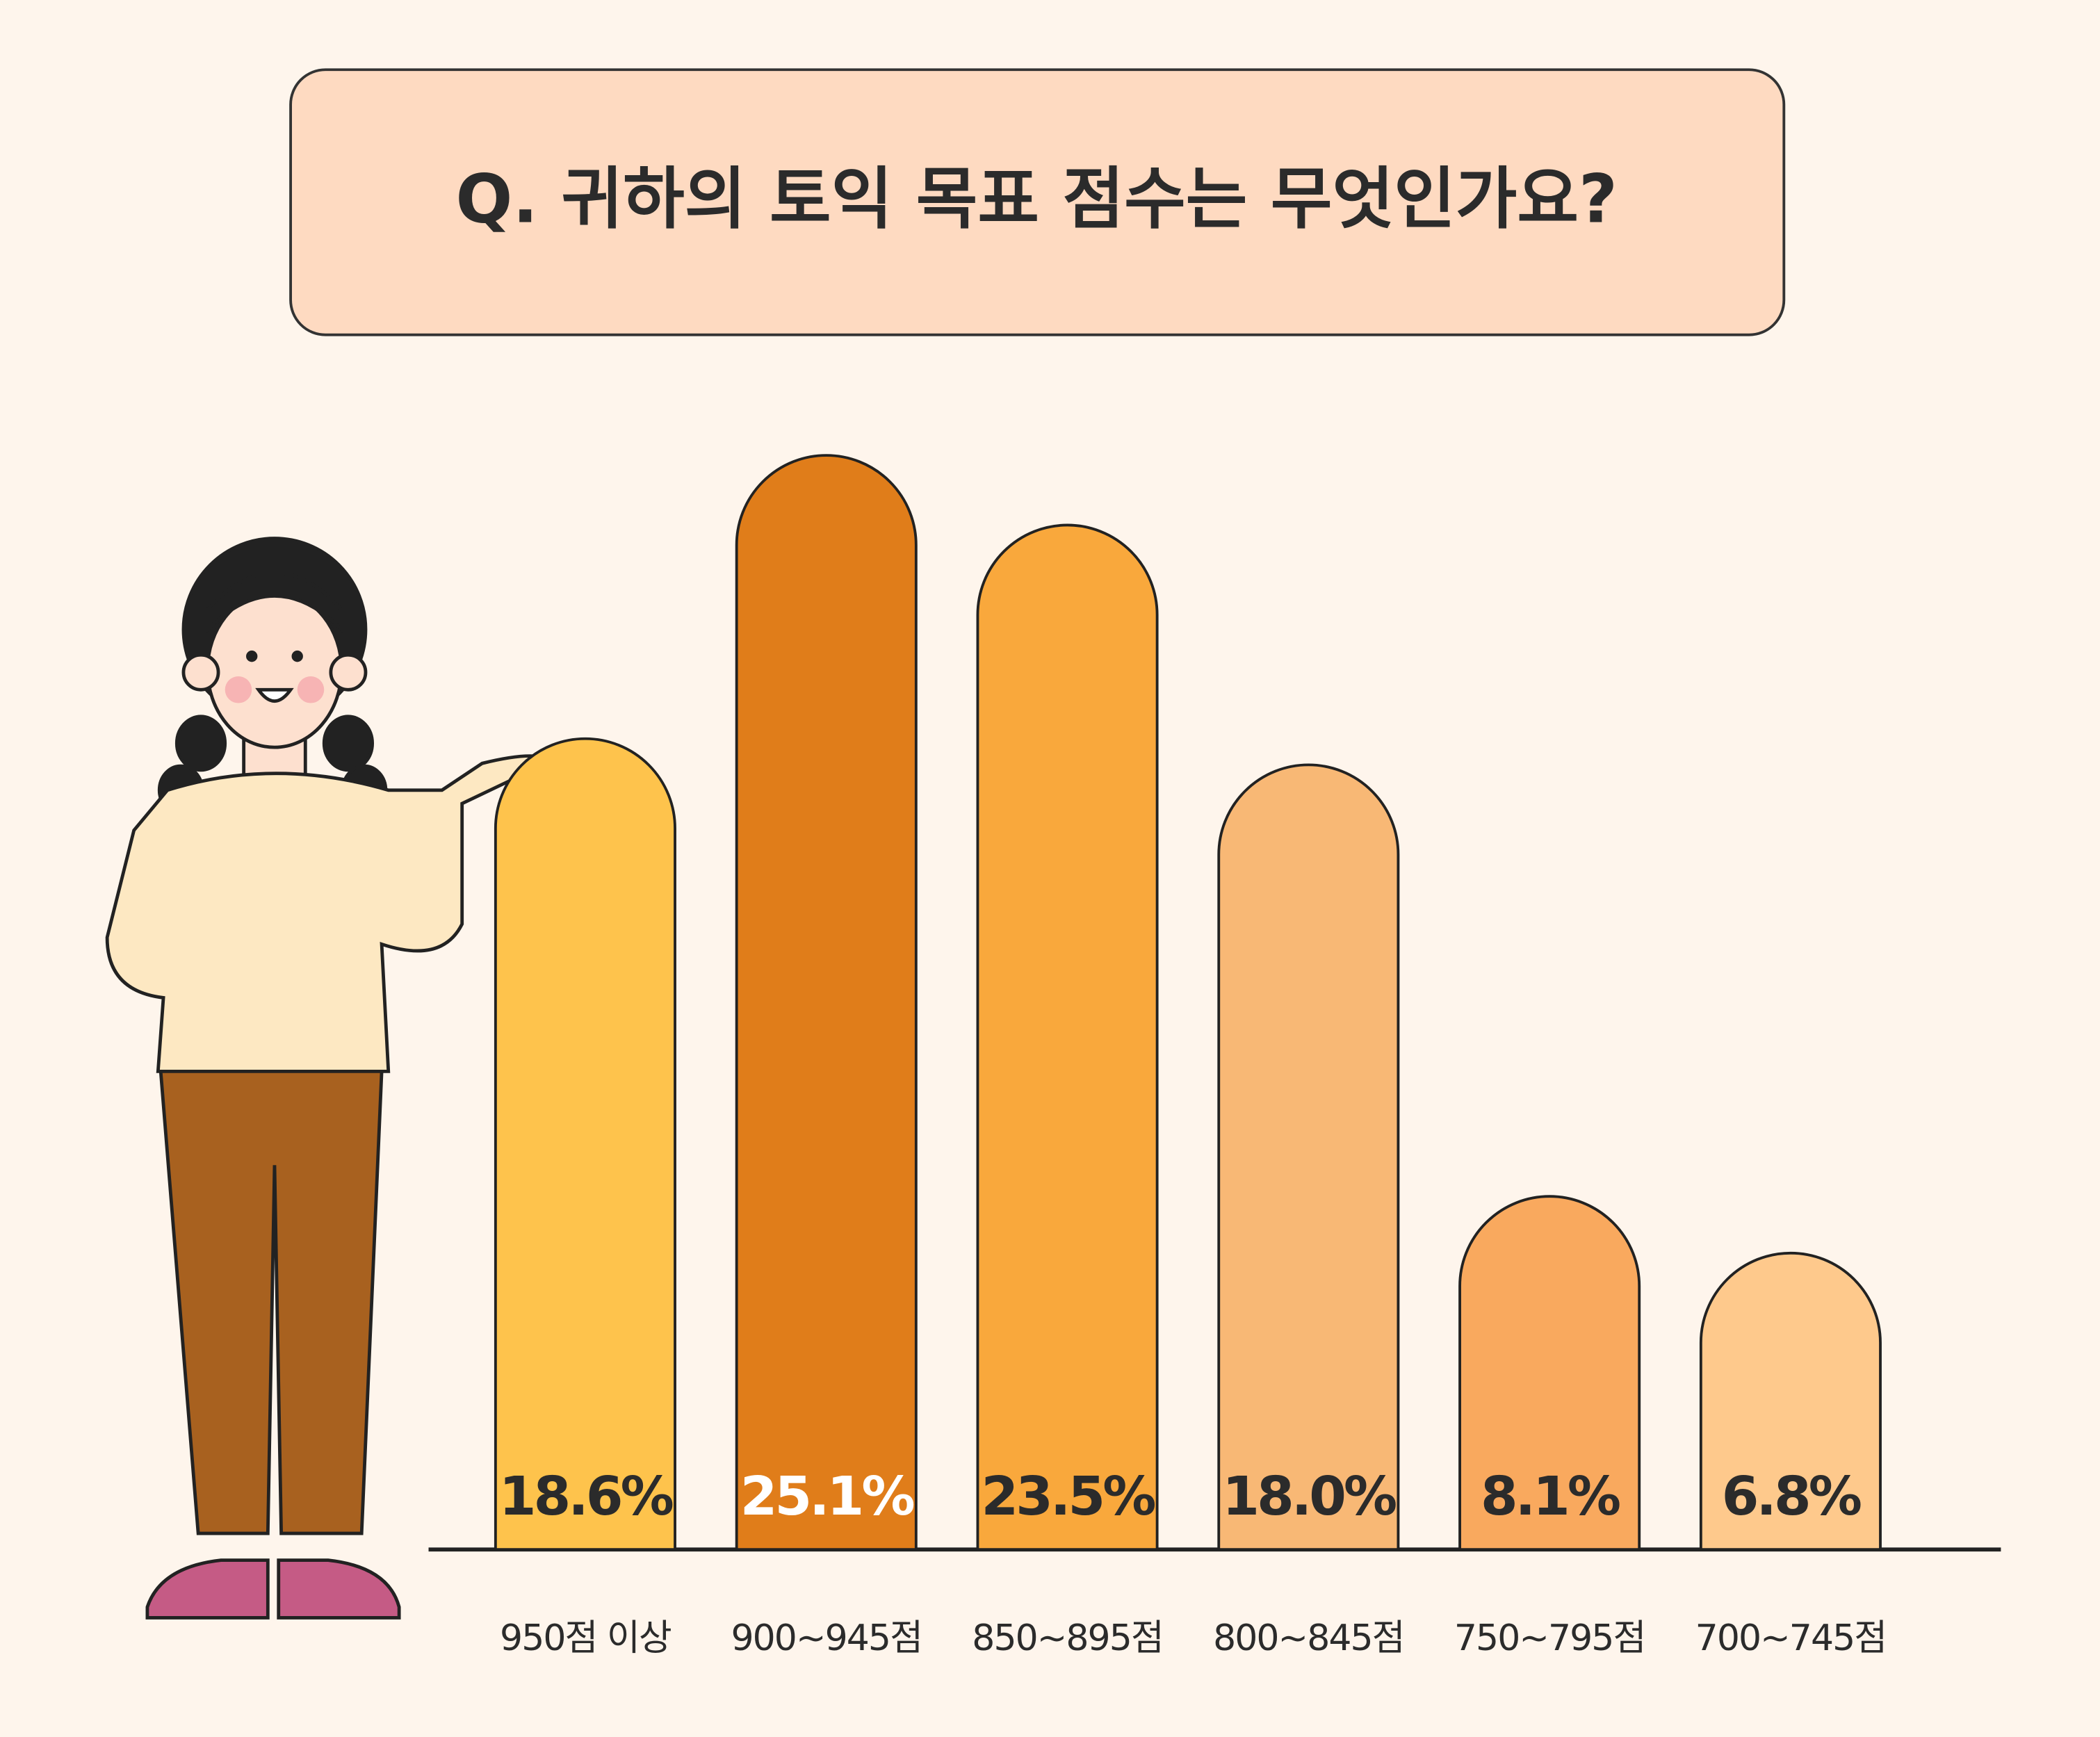  What do you see at coordinates (1791, 1638) in the screenshot?
I see `x-tick-label: 700~745점` at bounding box center [1791, 1638].